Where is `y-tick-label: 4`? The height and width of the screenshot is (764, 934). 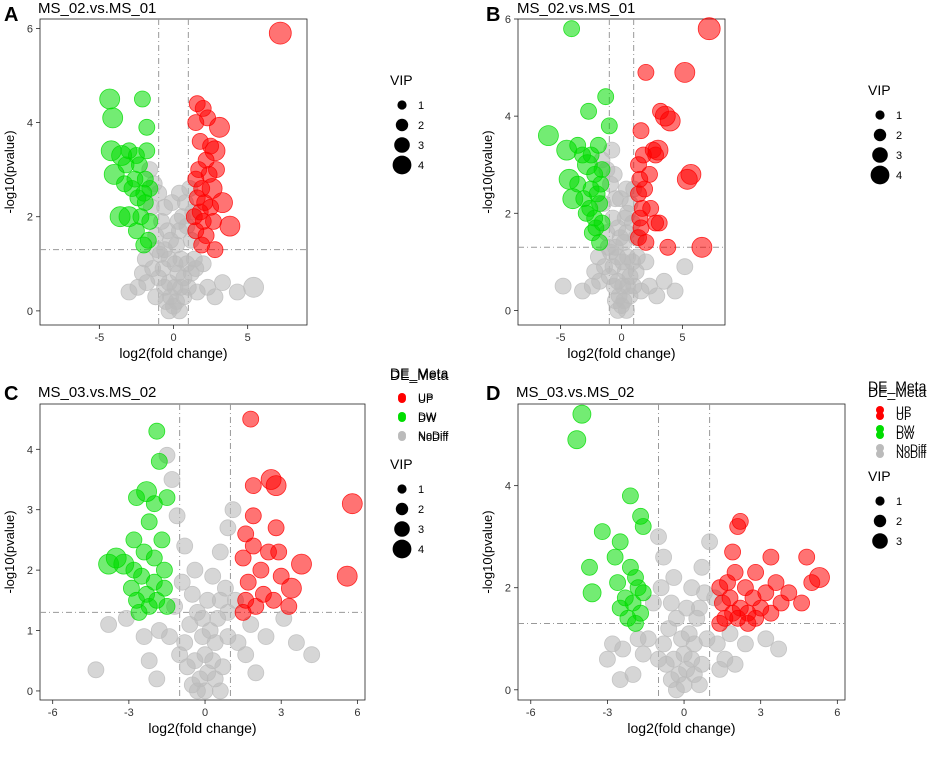
y-tick-label: 4 is located at coordinates (30, 124).